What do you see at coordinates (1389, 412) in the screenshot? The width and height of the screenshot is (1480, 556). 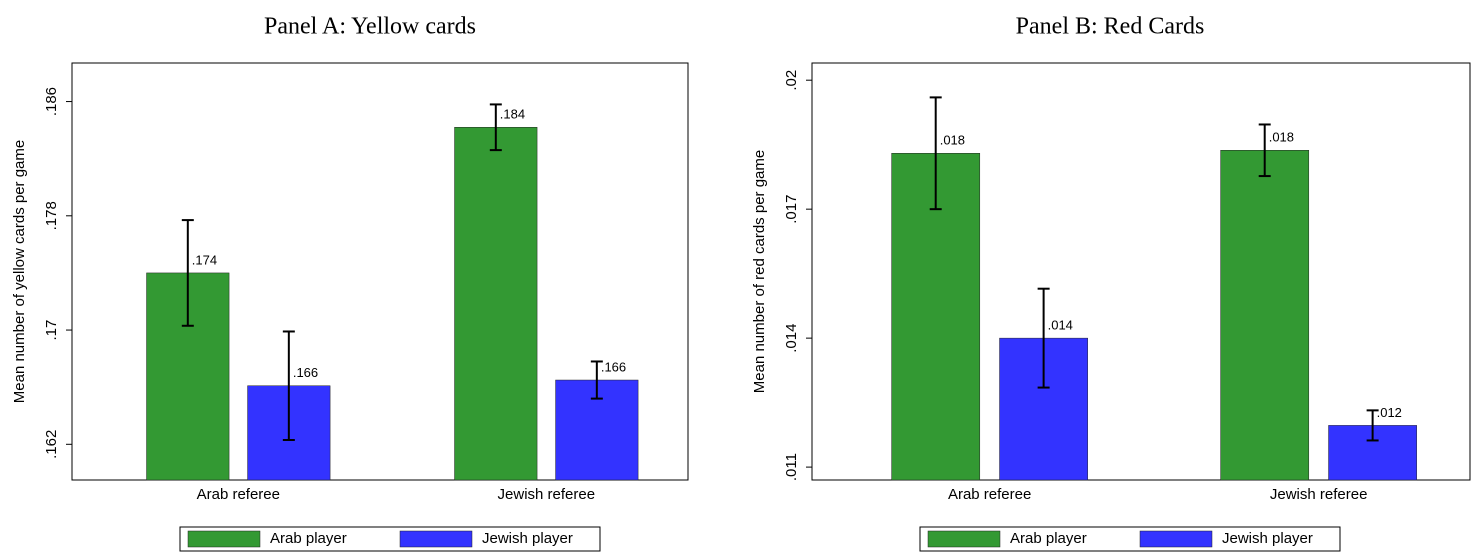 I see `value-label: .012` at bounding box center [1389, 412].